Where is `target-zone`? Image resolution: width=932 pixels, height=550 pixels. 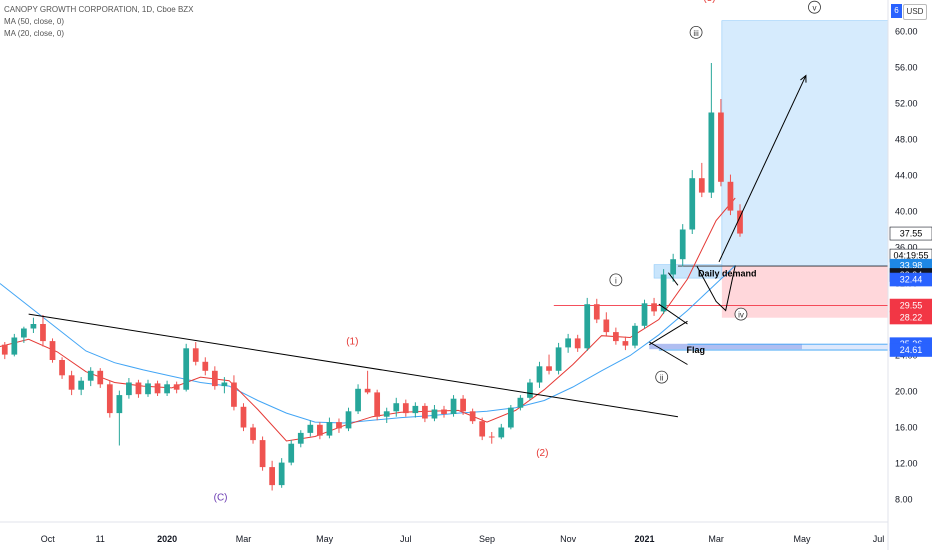 target-zone is located at coordinates (805, 143).